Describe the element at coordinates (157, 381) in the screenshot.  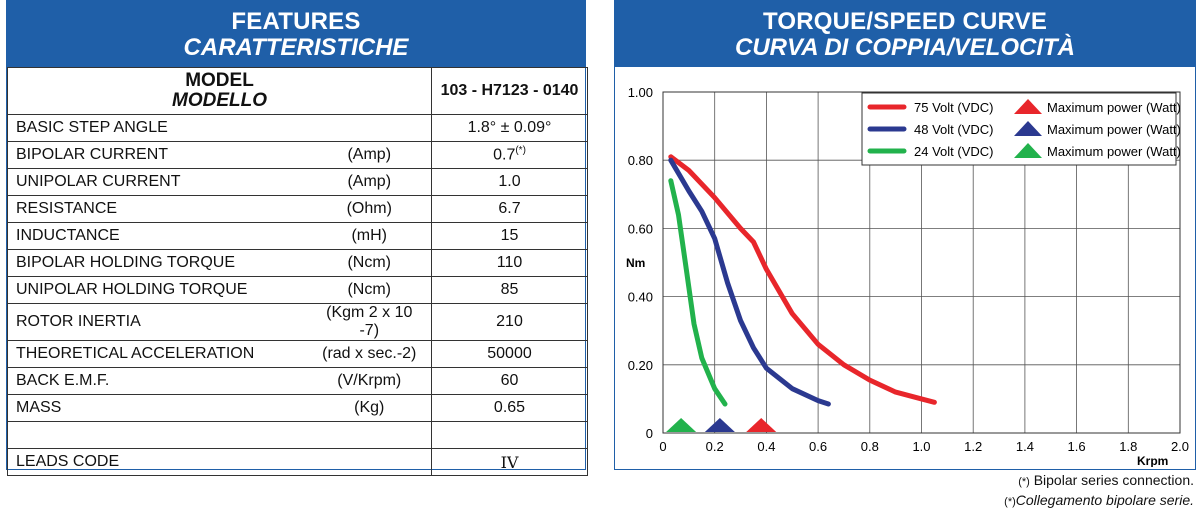
I see `feature-name: BACK E.M.F.` at that location.